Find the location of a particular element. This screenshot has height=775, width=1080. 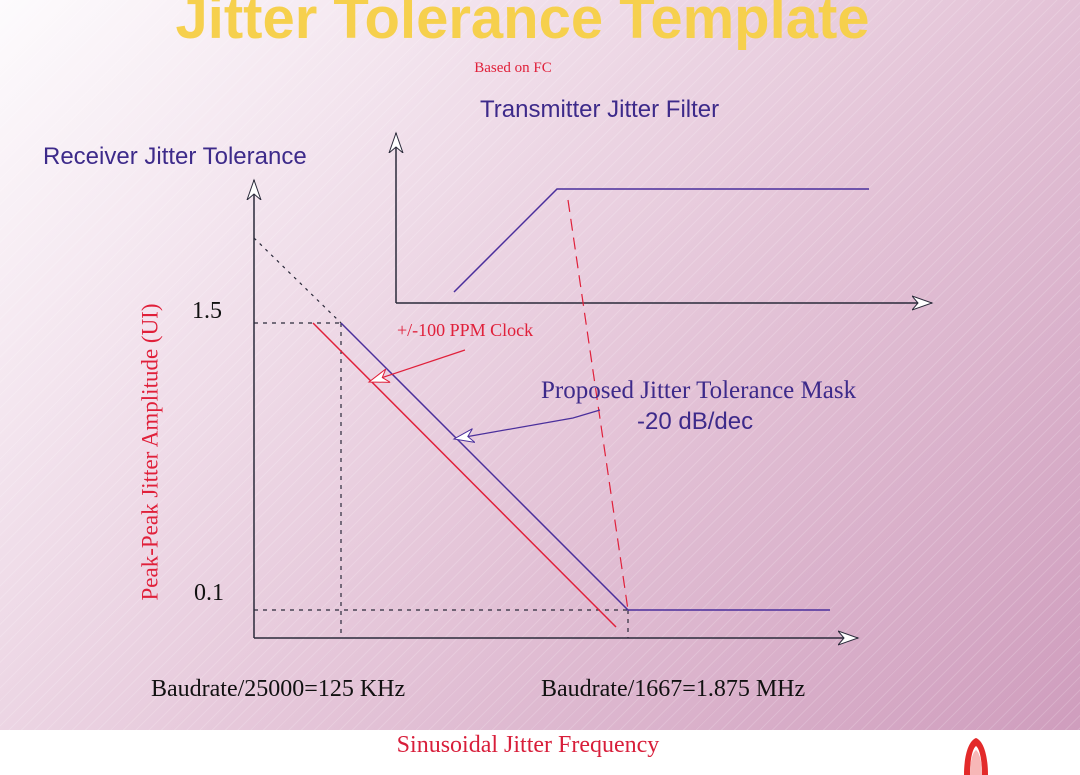

corner-frequency-connector is located at coordinates (598, 405).